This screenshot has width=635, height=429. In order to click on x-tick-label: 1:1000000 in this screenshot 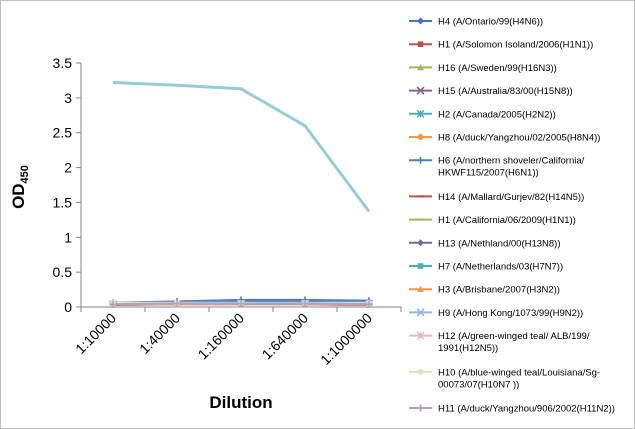, I will do `click(346, 339)`.